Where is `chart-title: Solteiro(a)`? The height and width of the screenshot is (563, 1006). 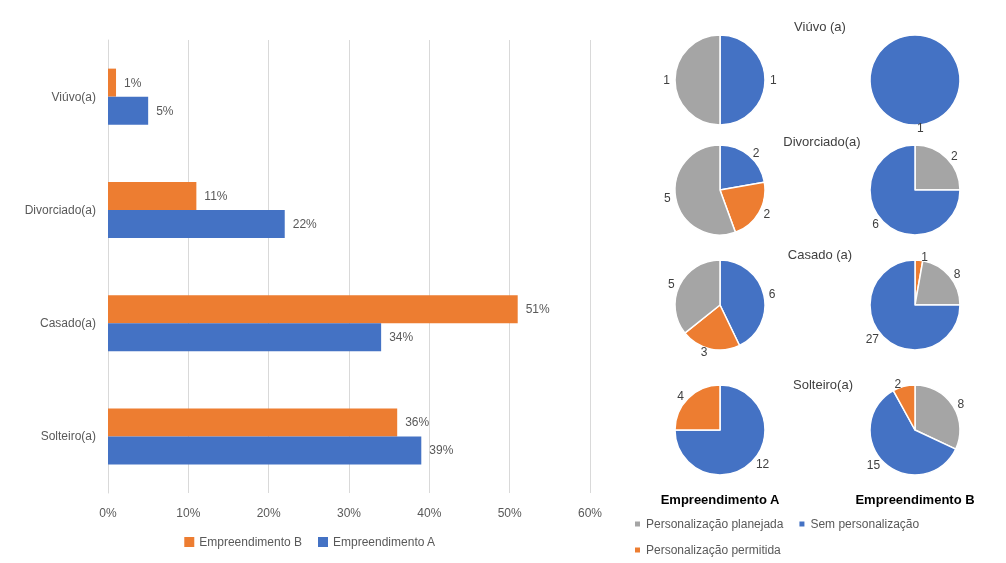
chart-title: Solteiro(a) is located at coordinates (823, 384).